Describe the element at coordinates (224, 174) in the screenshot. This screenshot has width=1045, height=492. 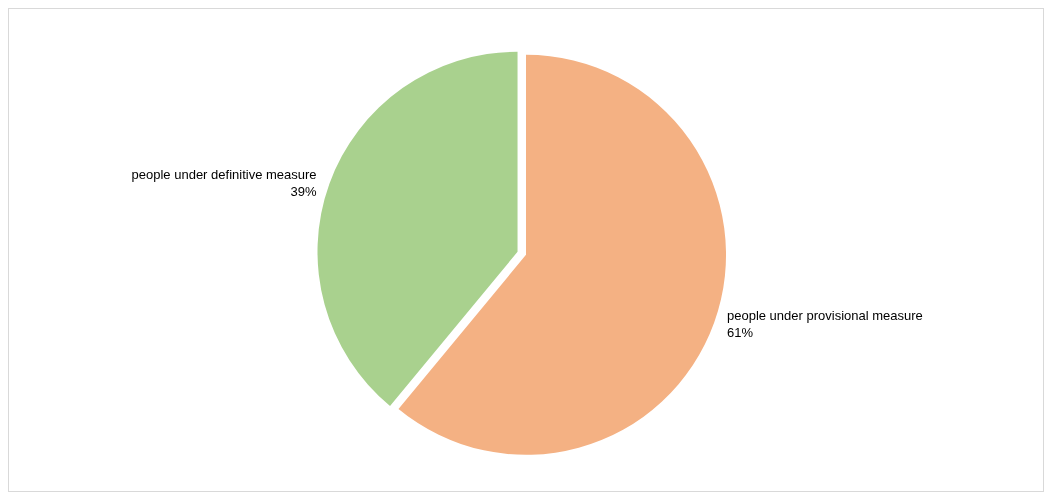
I see `slice-label: people under definitive measure` at that location.